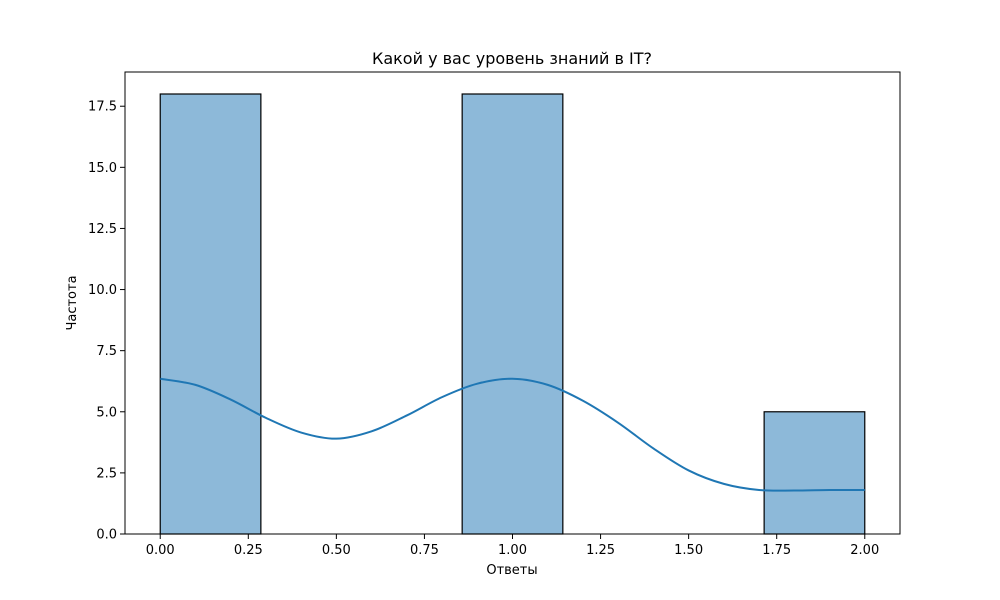  Describe the element at coordinates (102, 168) in the screenshot. I see `y-tick-label: 15.0` at that location.